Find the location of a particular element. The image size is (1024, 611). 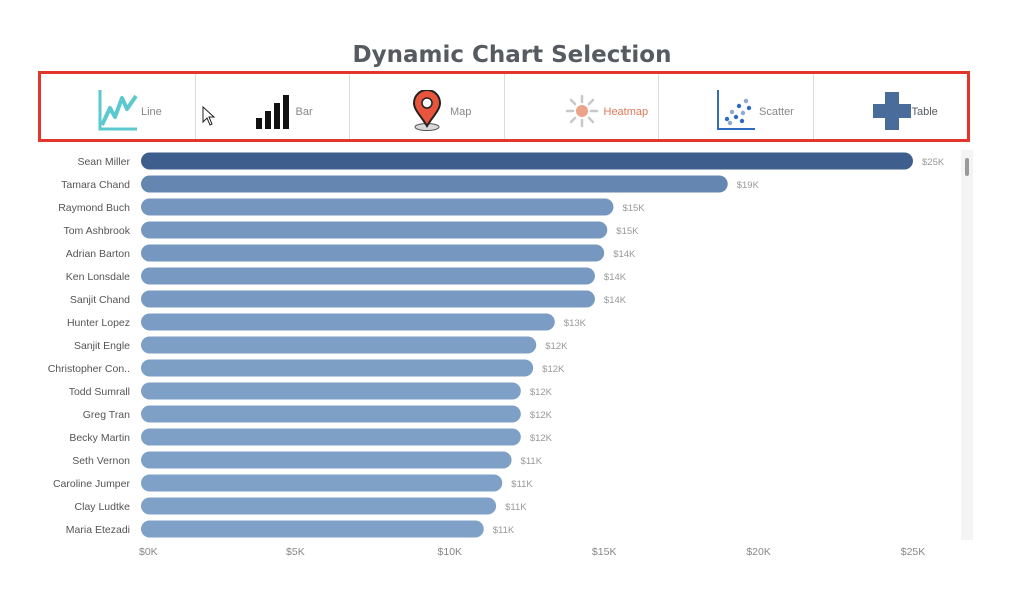

category-label: Tamara Chand is located at coordinates (95, 185).